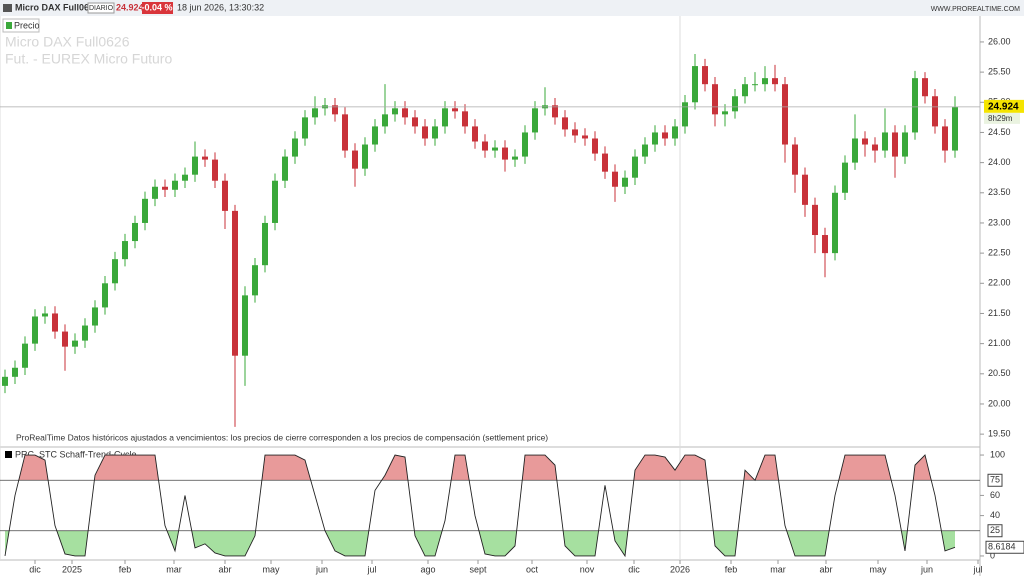  Describe the element at coordinates (997, 454) in the screenshot. I see `y-tick-label: 100` at that location.